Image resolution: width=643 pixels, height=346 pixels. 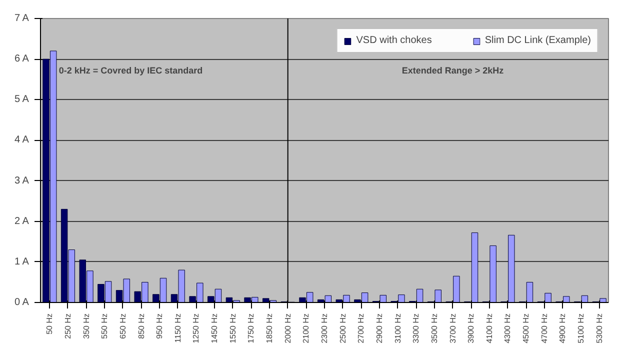 What do you see at coordinates (379, 329) in the screenshot?
I see `x-tick-label: 2900 Hz` at bounding box center [379, 329].